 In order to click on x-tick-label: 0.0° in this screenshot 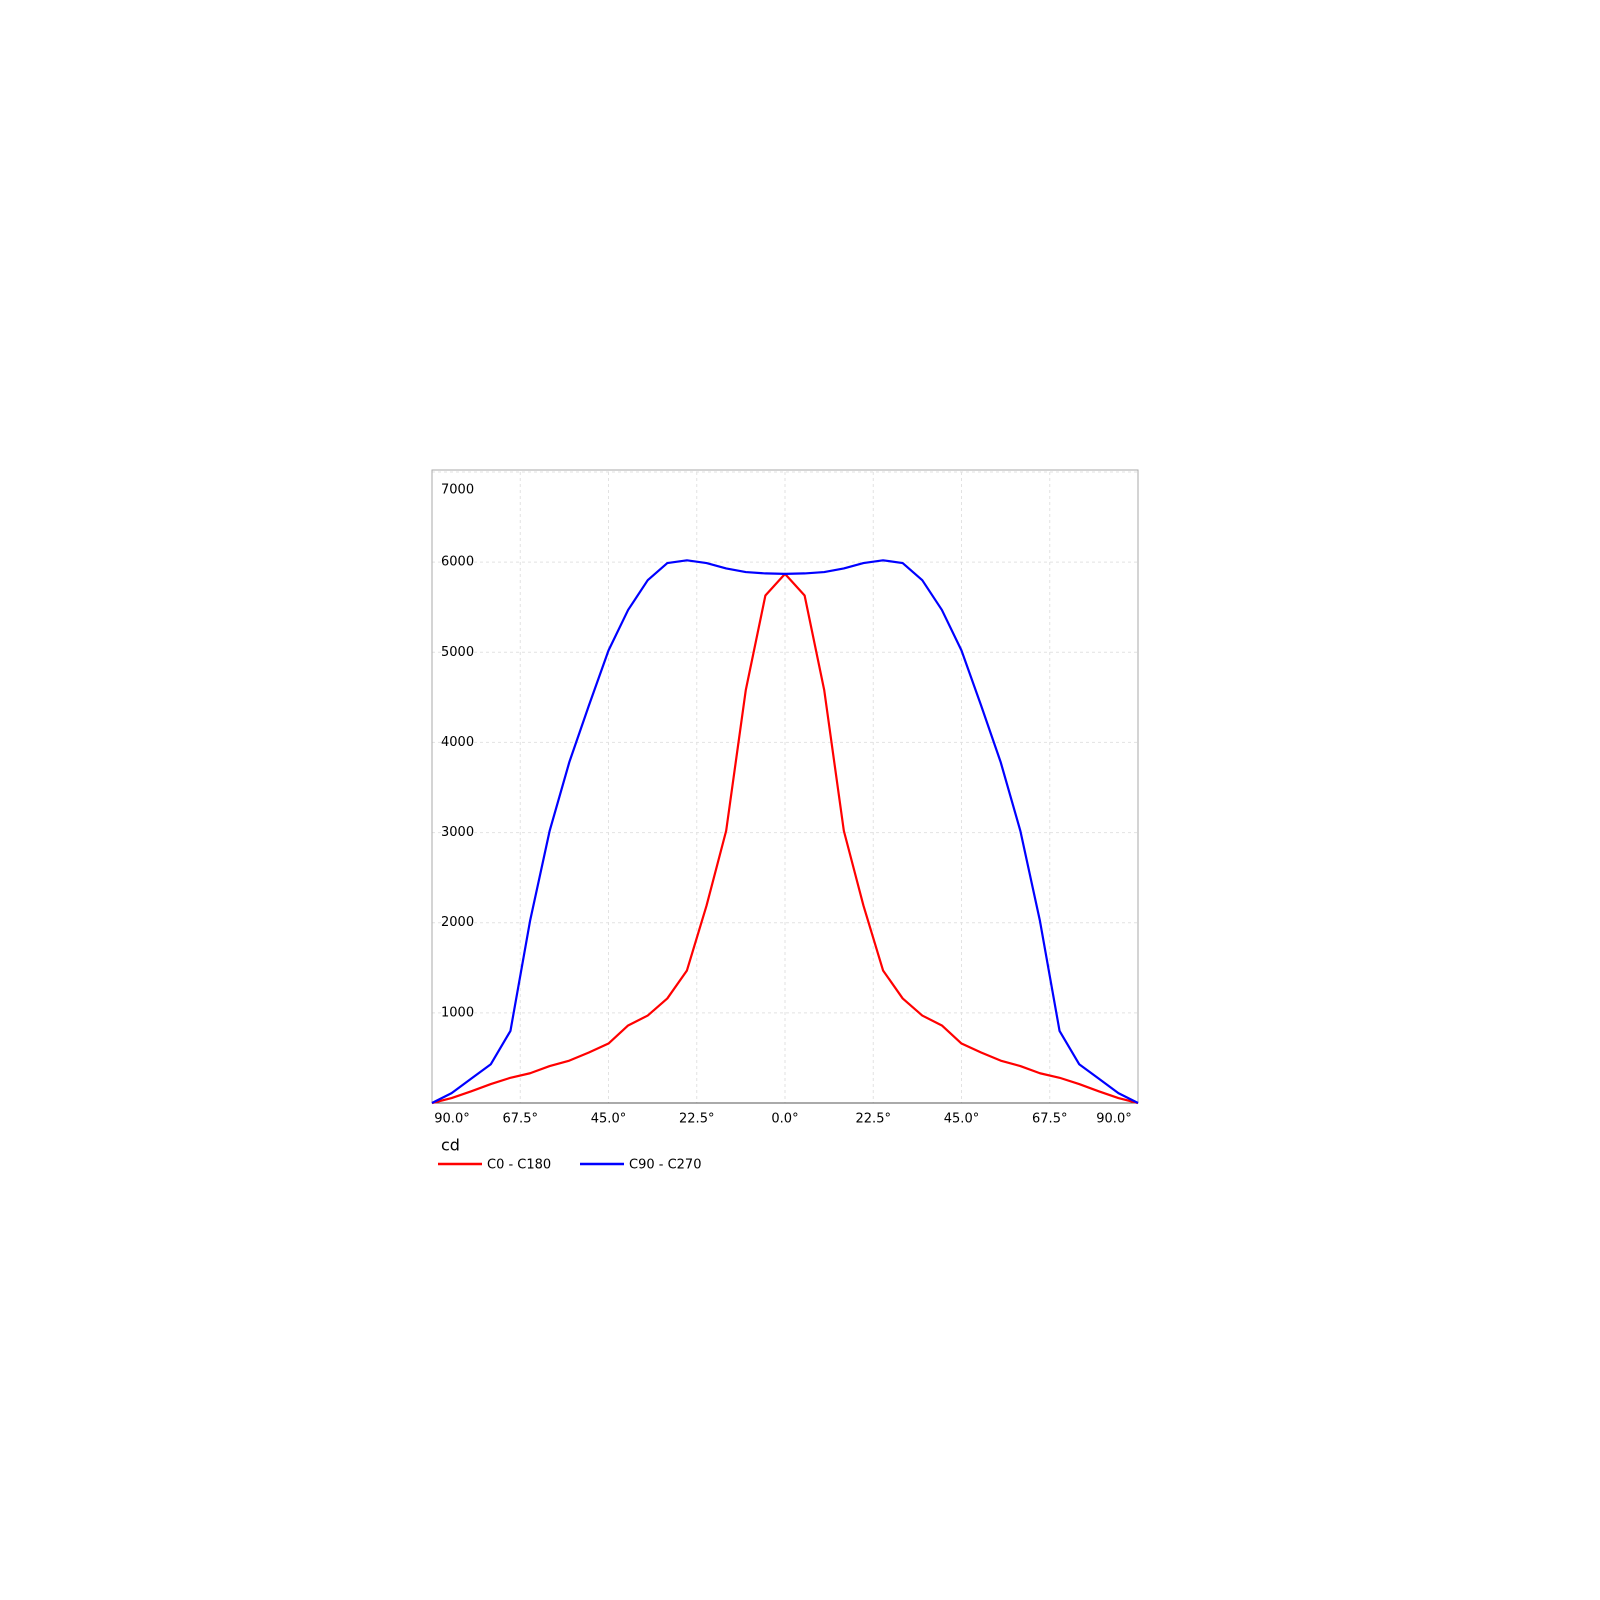, I will do `click(784, 1119)`.